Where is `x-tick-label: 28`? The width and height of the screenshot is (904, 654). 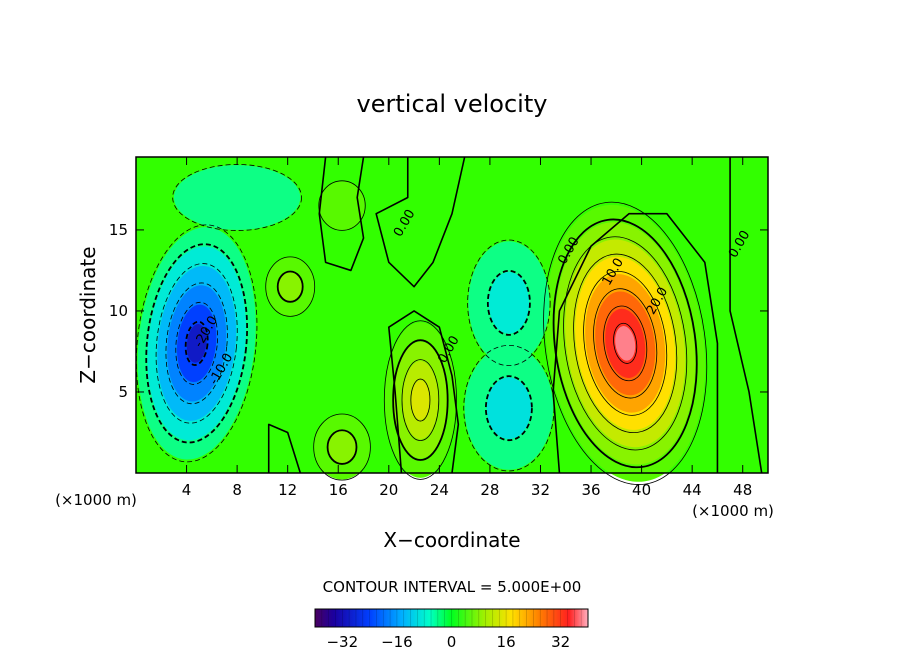 x-tick-label: 28 is located at coordinates (489, 490).